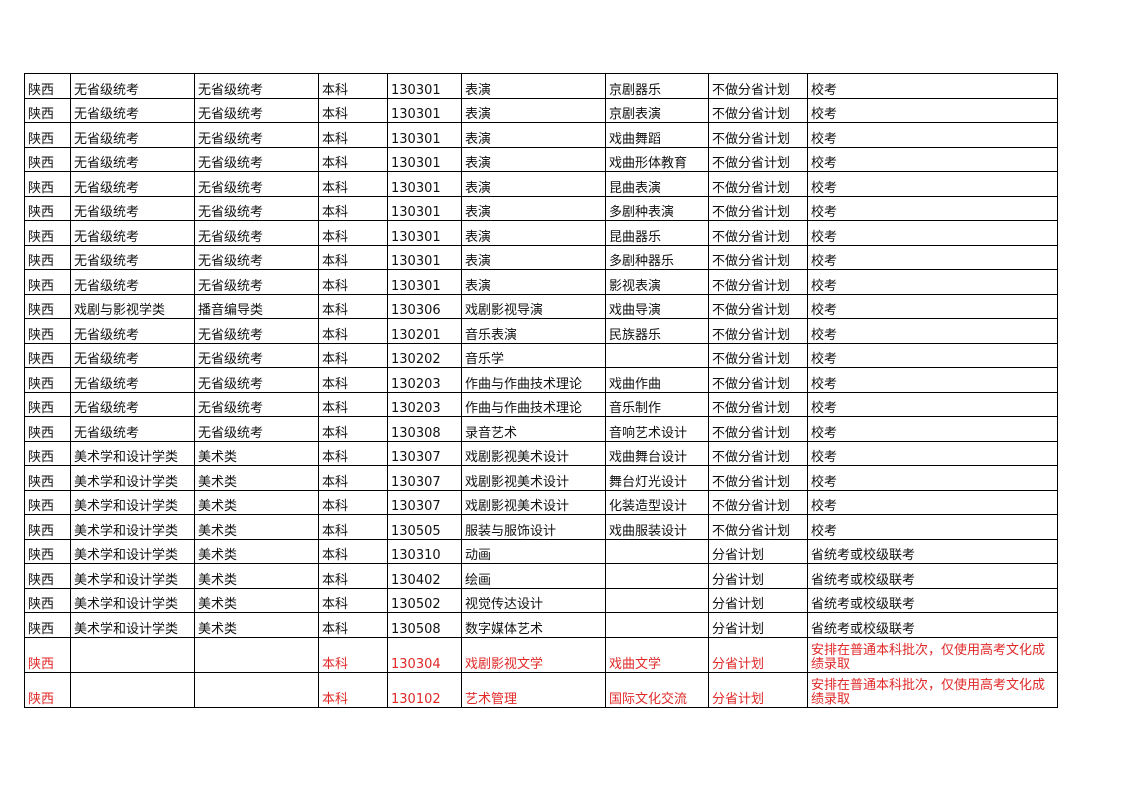 The height and width of the screenshot is (794, 1123). I want to click on cell-exam-subcategory: 播音编导类, so click(256, 306).